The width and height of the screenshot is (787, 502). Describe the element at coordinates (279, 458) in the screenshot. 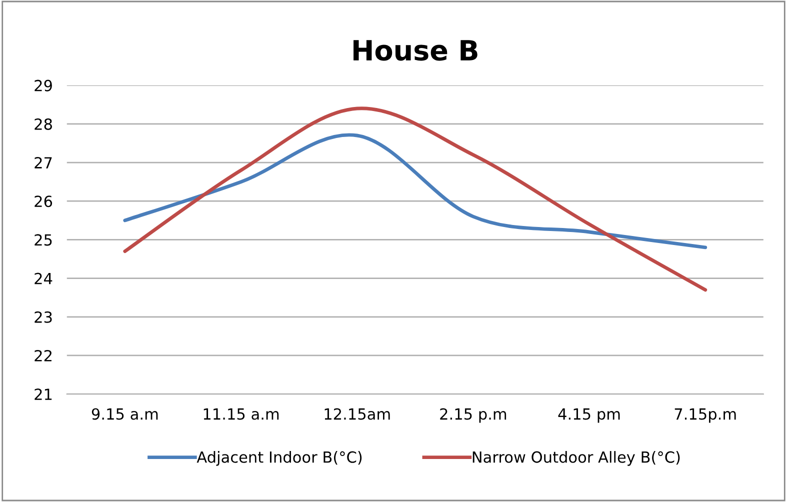

I see `legend-label: Adjacent Indoor B(°C)` at that location.